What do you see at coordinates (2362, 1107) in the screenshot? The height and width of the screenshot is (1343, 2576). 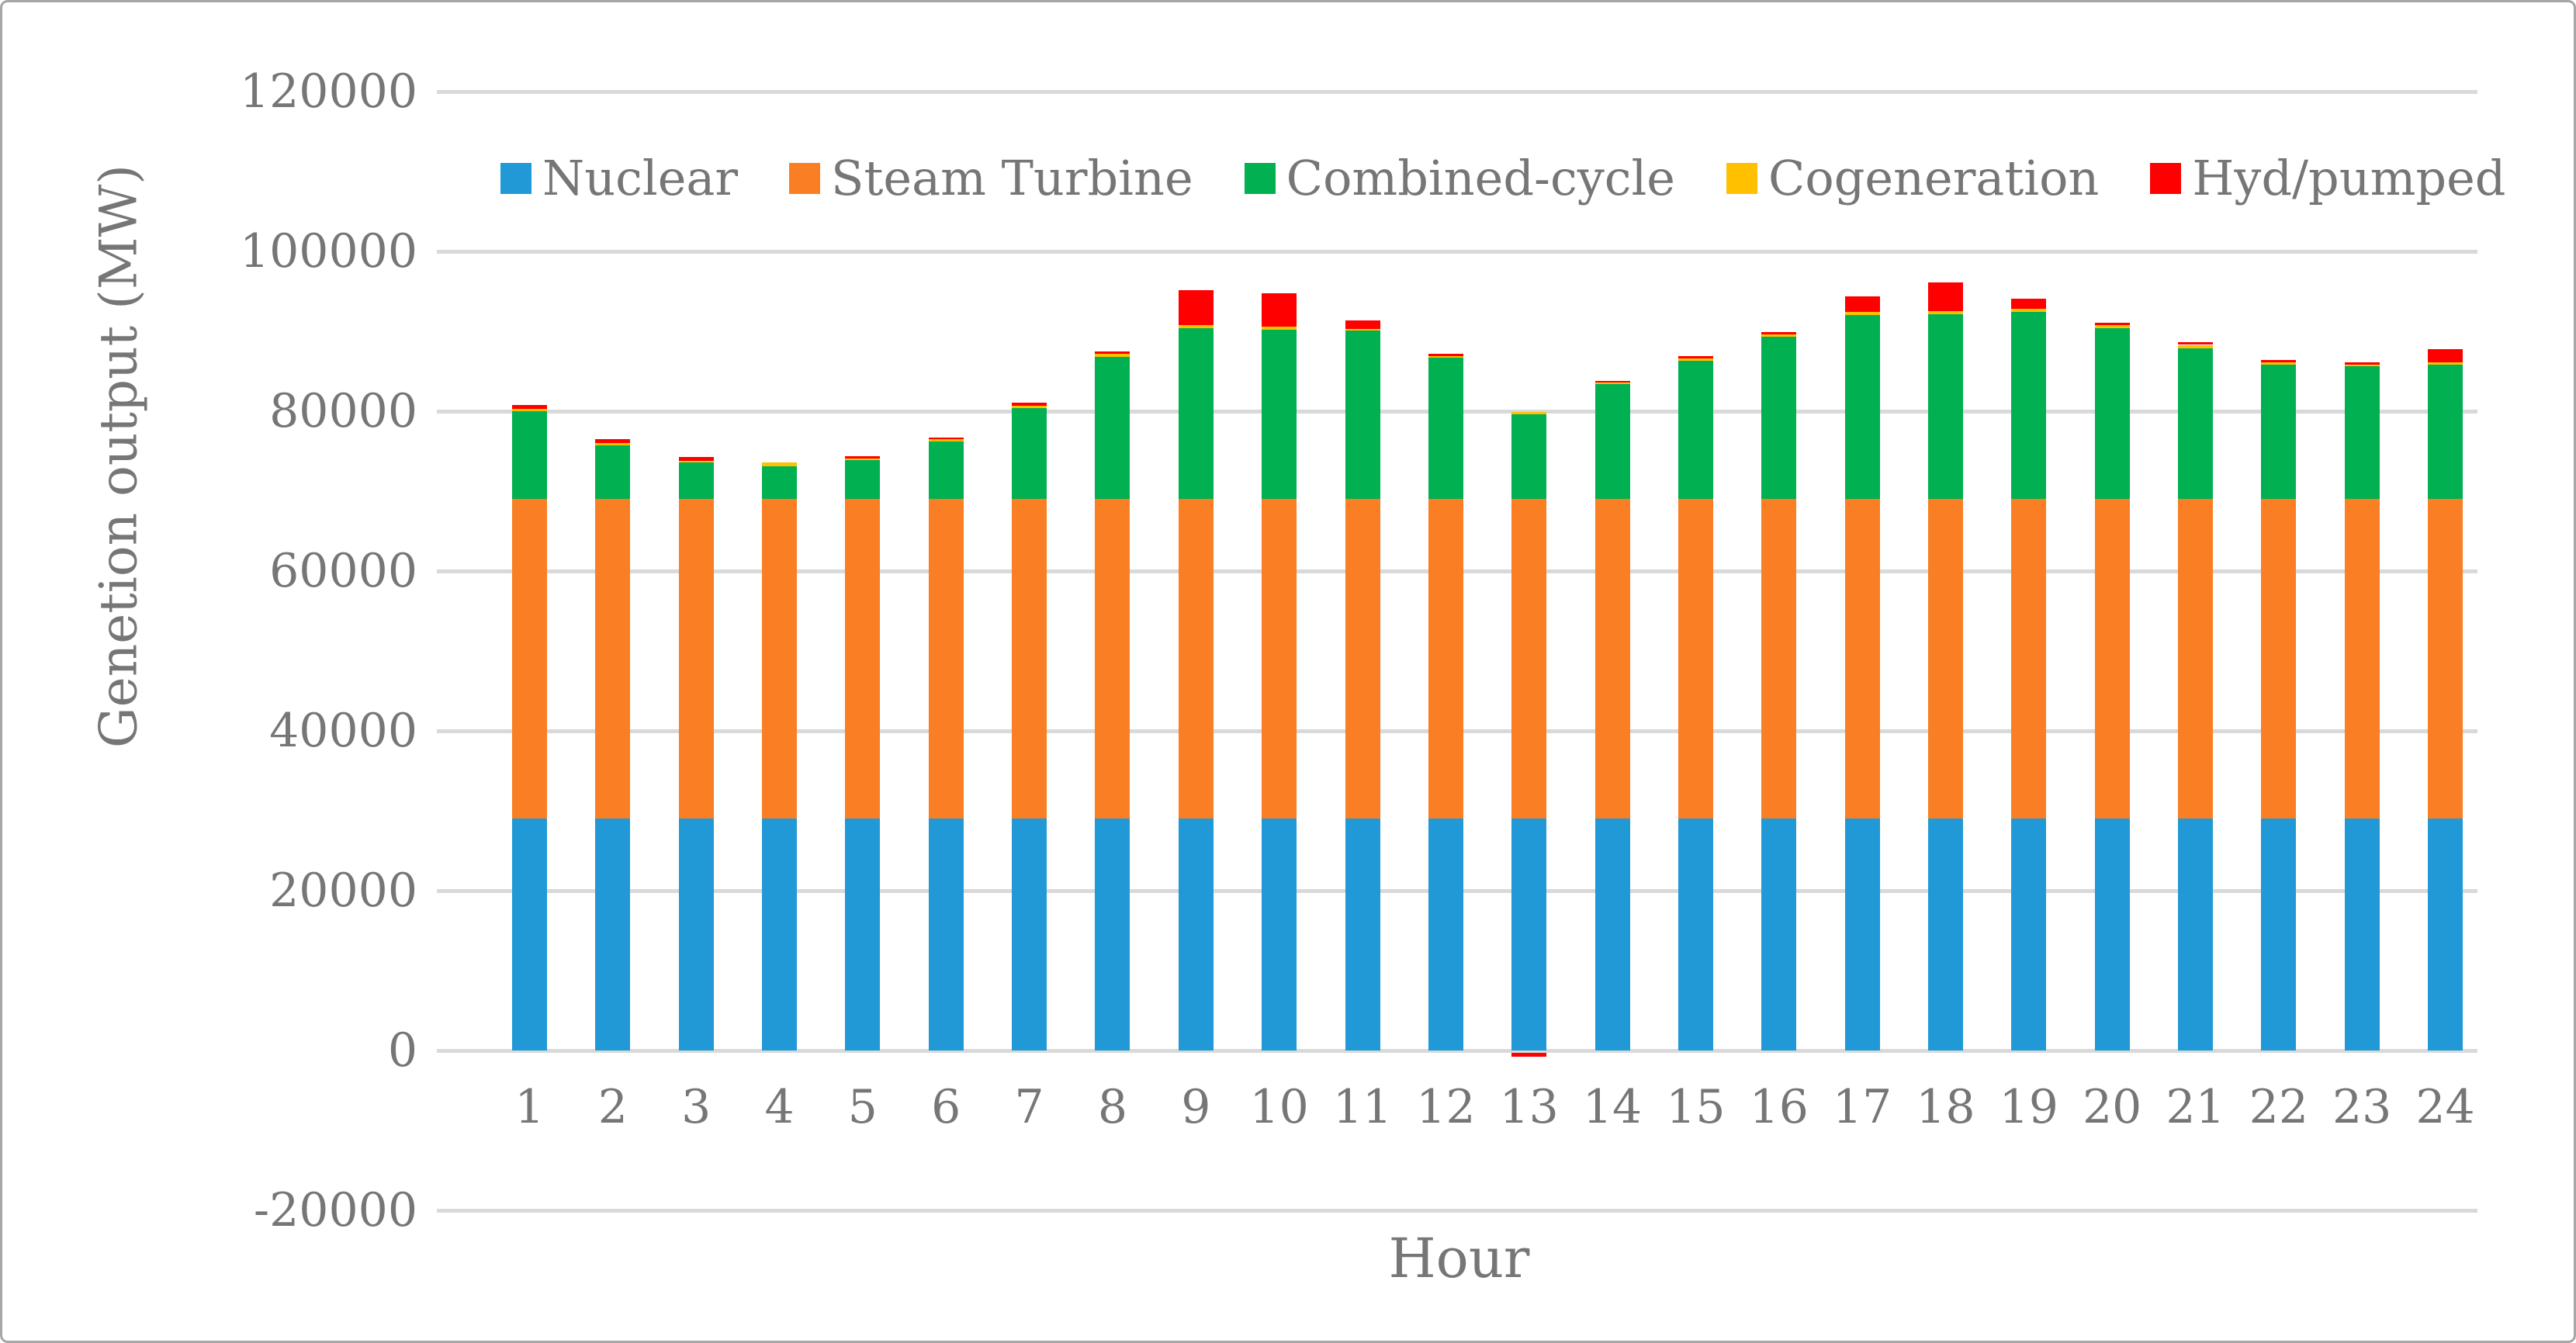 I see `x-tick-label-23: 23` at bounding box center [2362, 1107].